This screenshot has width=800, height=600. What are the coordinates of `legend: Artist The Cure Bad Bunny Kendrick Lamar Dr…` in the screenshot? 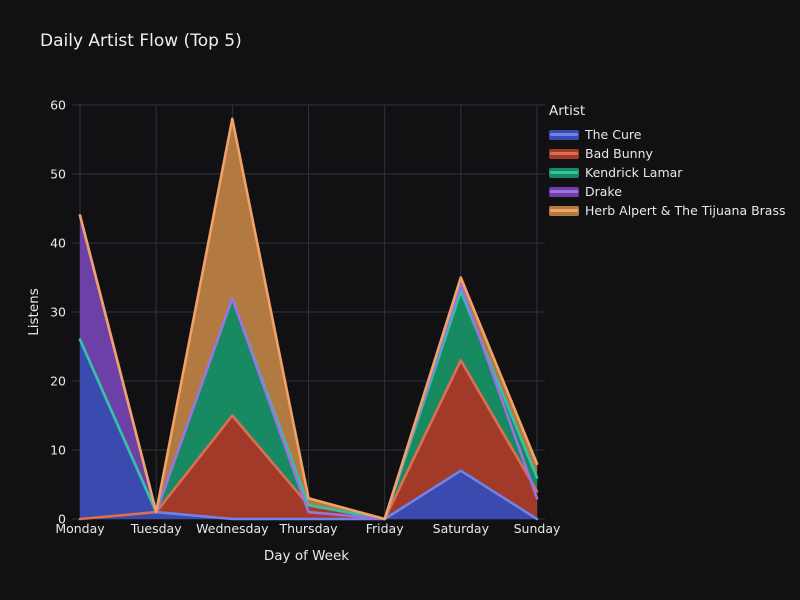 It's located at (667, 161).